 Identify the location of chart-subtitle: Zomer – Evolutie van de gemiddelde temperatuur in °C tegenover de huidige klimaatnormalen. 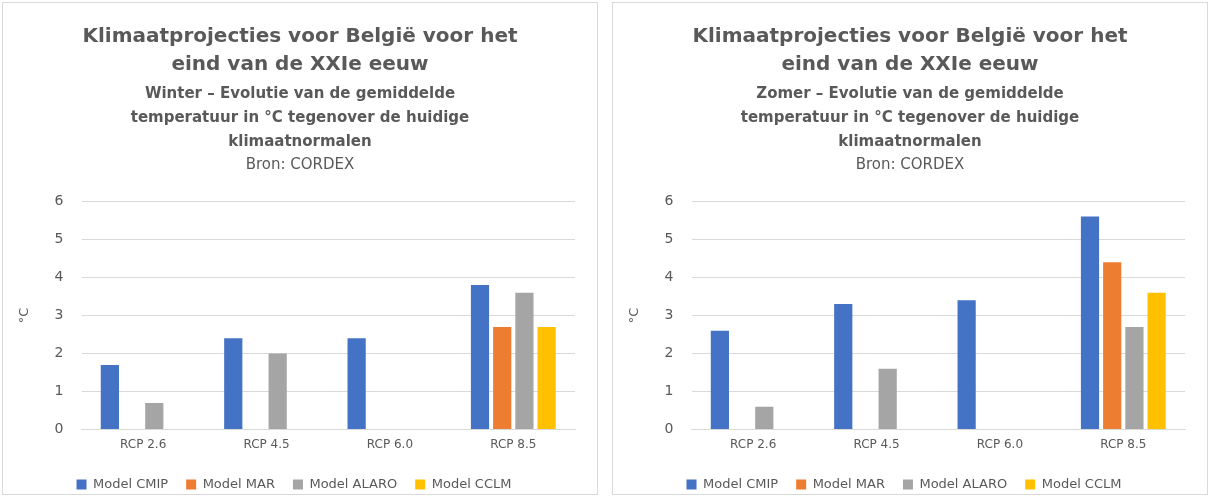
(910, 117).